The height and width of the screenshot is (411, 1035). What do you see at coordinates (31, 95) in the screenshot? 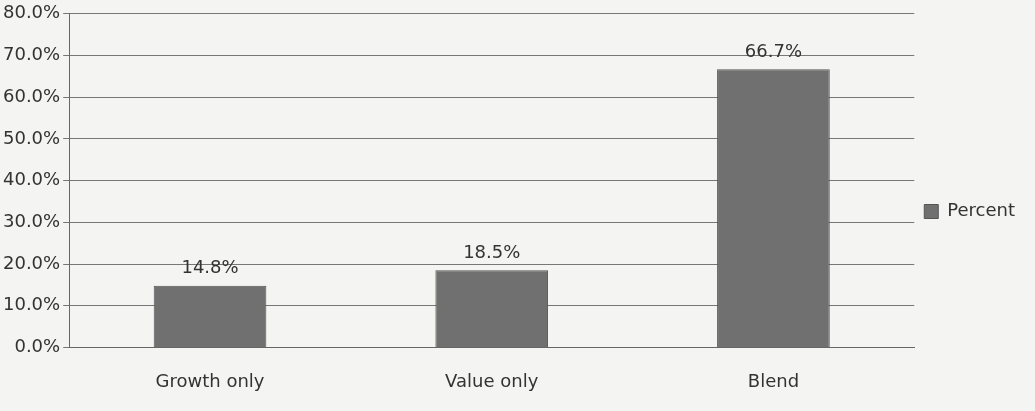
I see `y-tick-label: 60.0%` at bounding box center [31, 95].